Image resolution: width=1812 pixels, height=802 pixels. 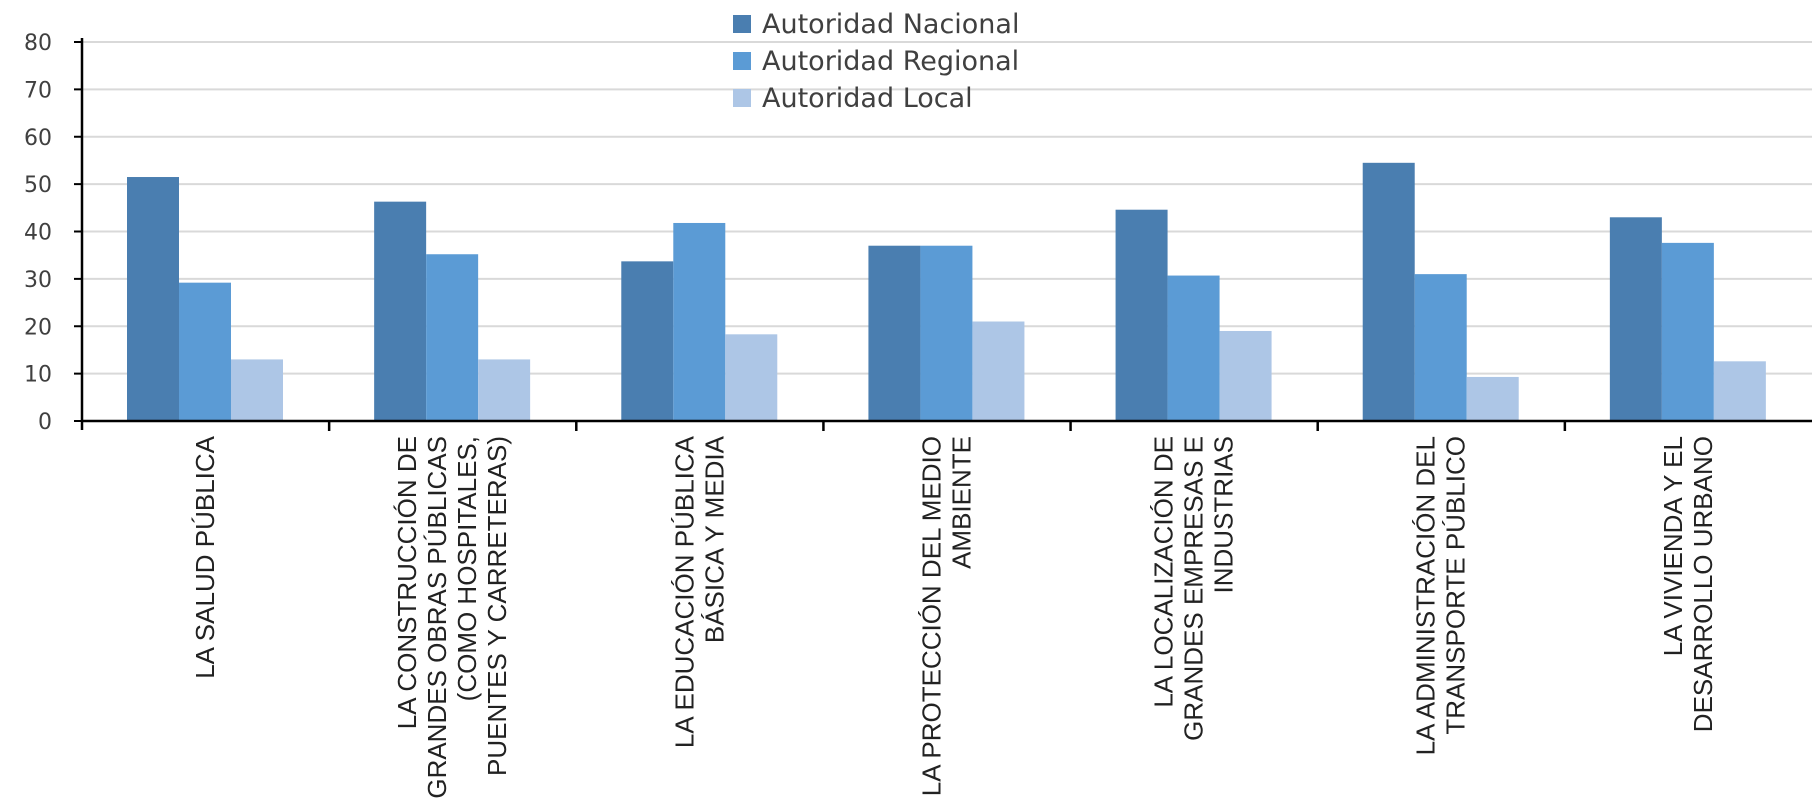 I want to click on category-label-line: GRANDES EMPRESAS E, so click(x=1194, y=588).